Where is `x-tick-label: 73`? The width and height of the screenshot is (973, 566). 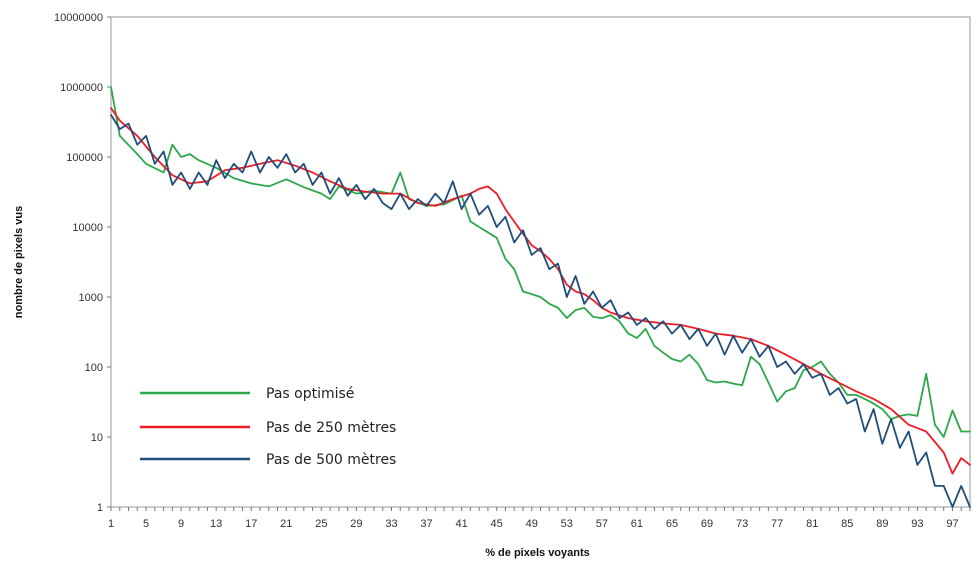
x-tick-label: 73 is located at coordinates (742, 524).